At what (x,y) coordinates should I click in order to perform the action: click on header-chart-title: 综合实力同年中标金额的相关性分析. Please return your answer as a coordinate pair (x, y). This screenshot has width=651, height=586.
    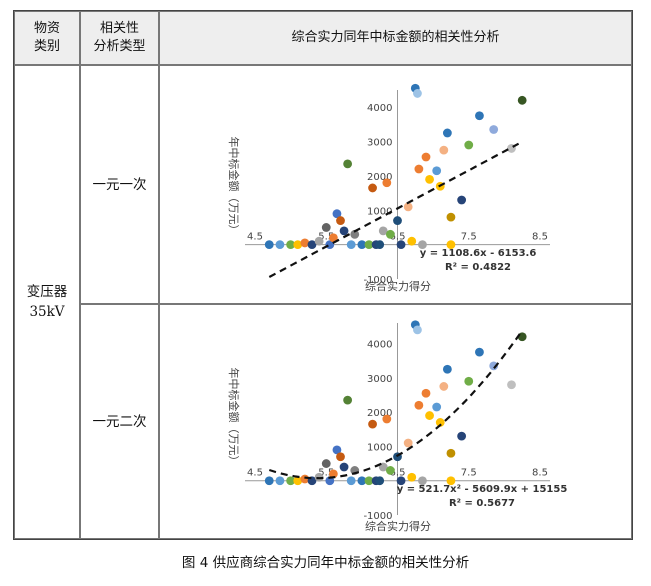
    Looking at the image, I should click on (395, 38).